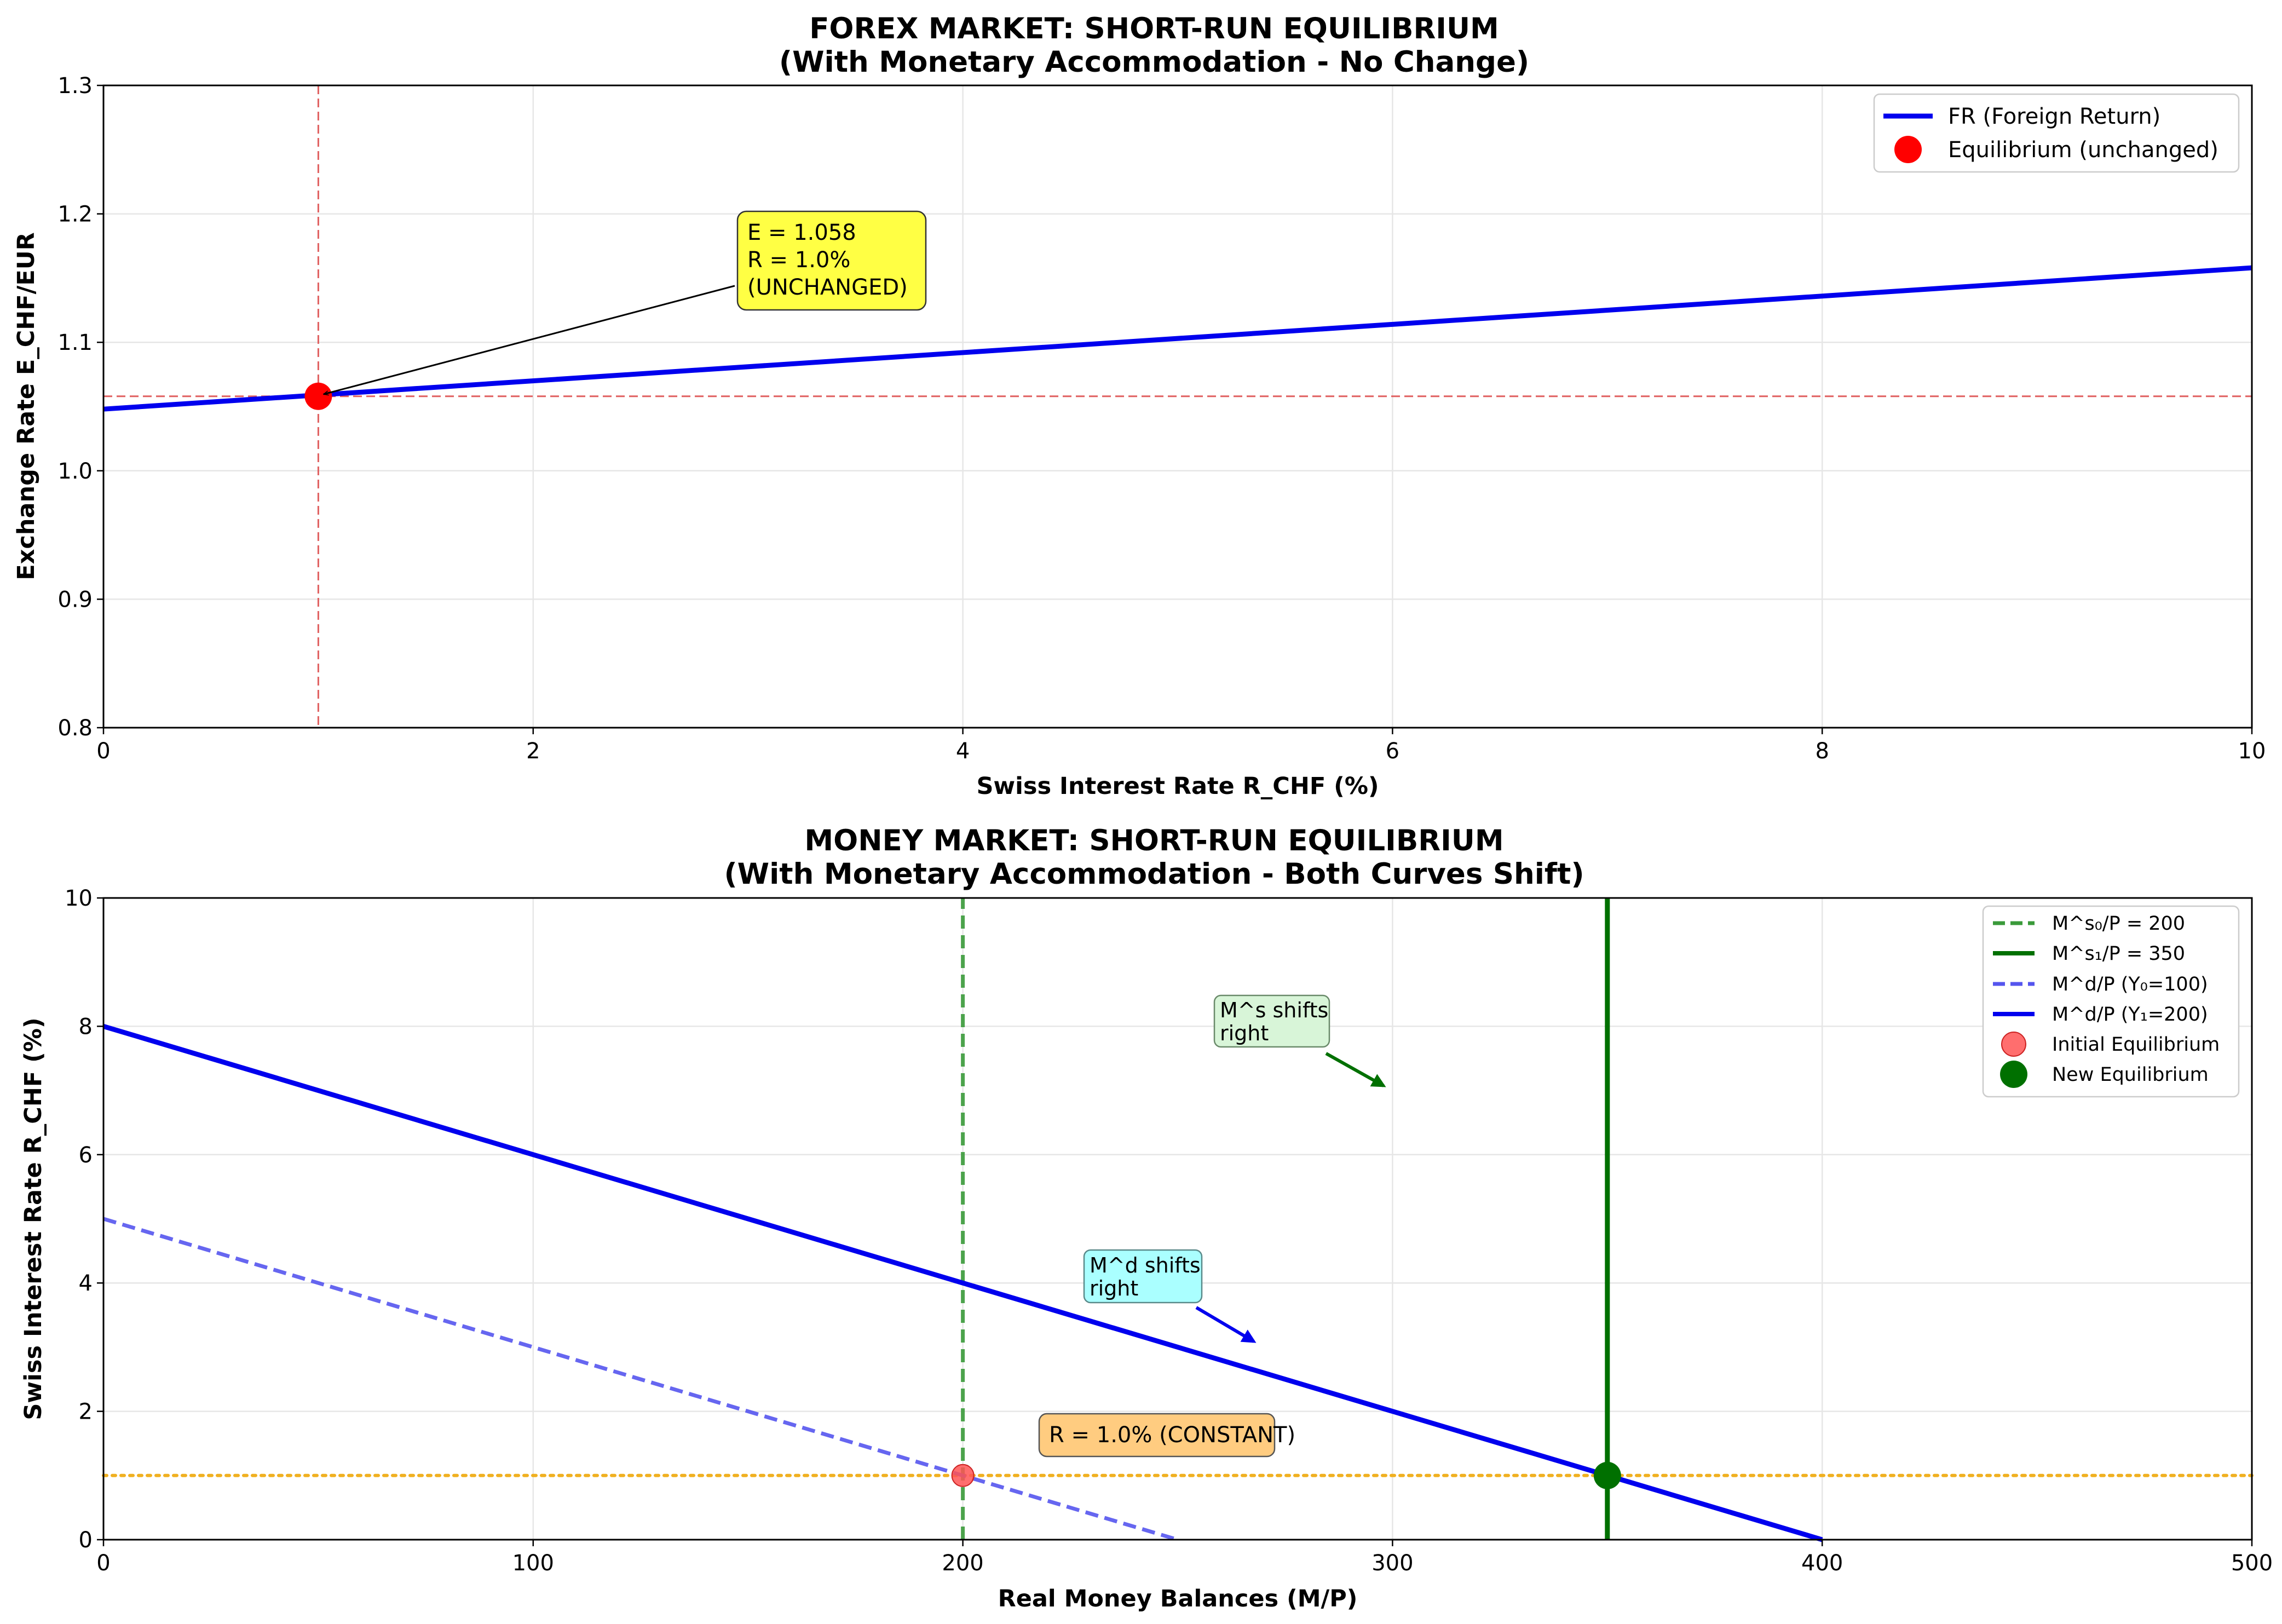  What do you see at coordinates (2130, 1075) in the screenshot?
I see `money-legend-label-new: New Equilibrium` at bounding box center [2130, 1075].